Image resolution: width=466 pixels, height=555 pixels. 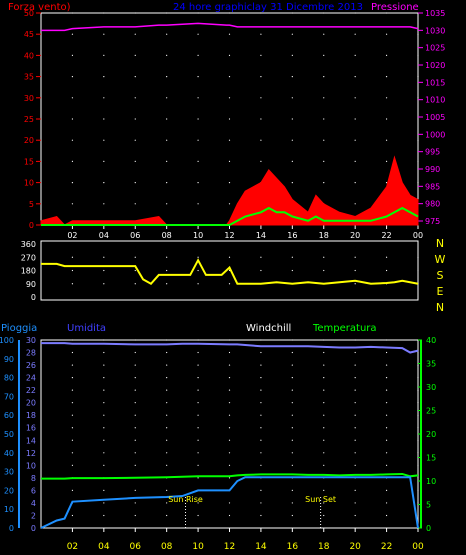 What do you see at coordinates (104, 547) in the screenshot?
I see `hour-tick-label: 04` at bounding box center [104, 547].